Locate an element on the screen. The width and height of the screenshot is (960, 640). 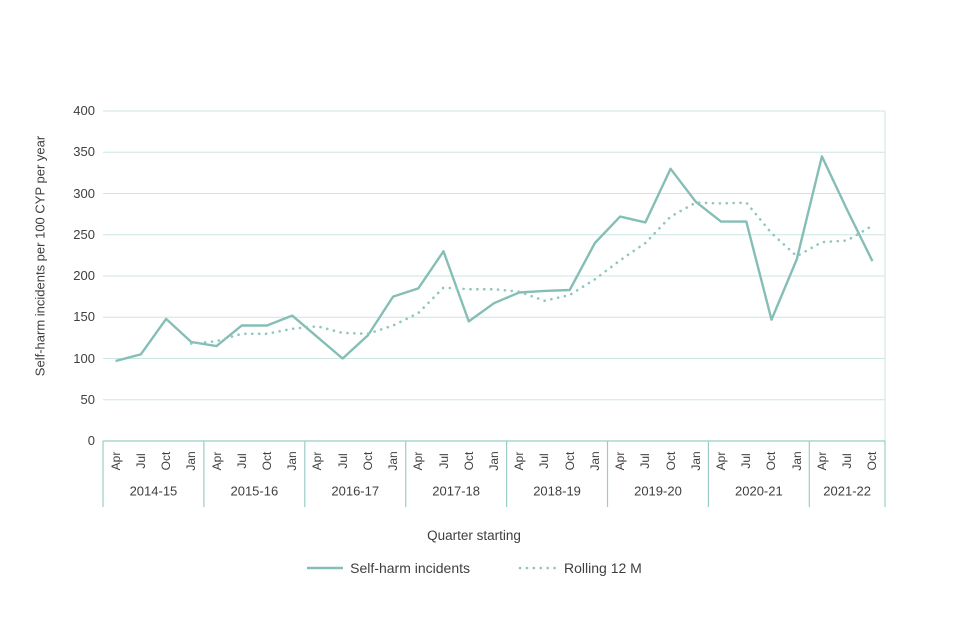
x-year-label: 2018-19 is located at coordinates (557, 491).